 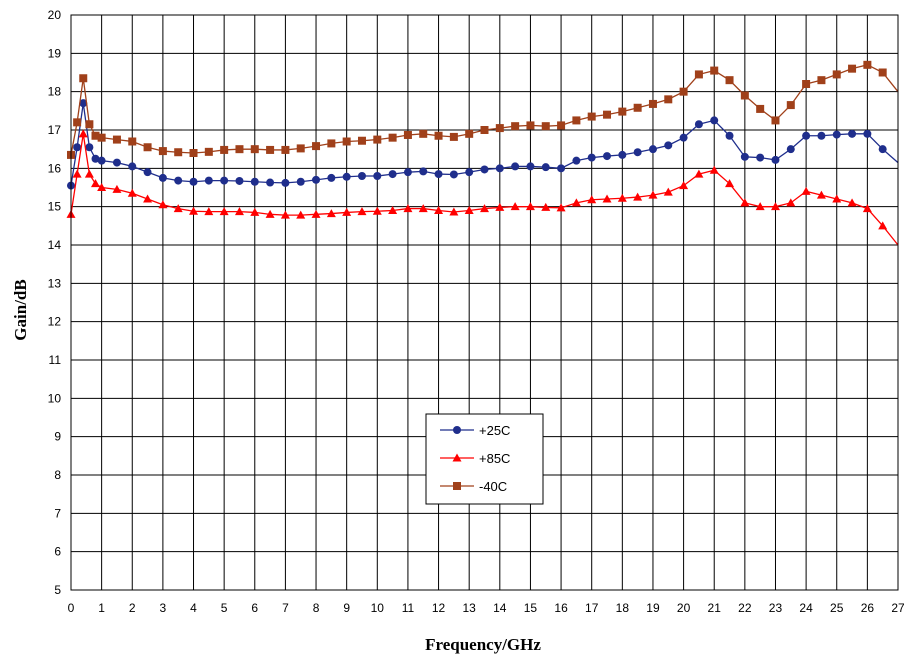 I want to click on legend: +25C +85C -40C, so click(x=484, y=459).